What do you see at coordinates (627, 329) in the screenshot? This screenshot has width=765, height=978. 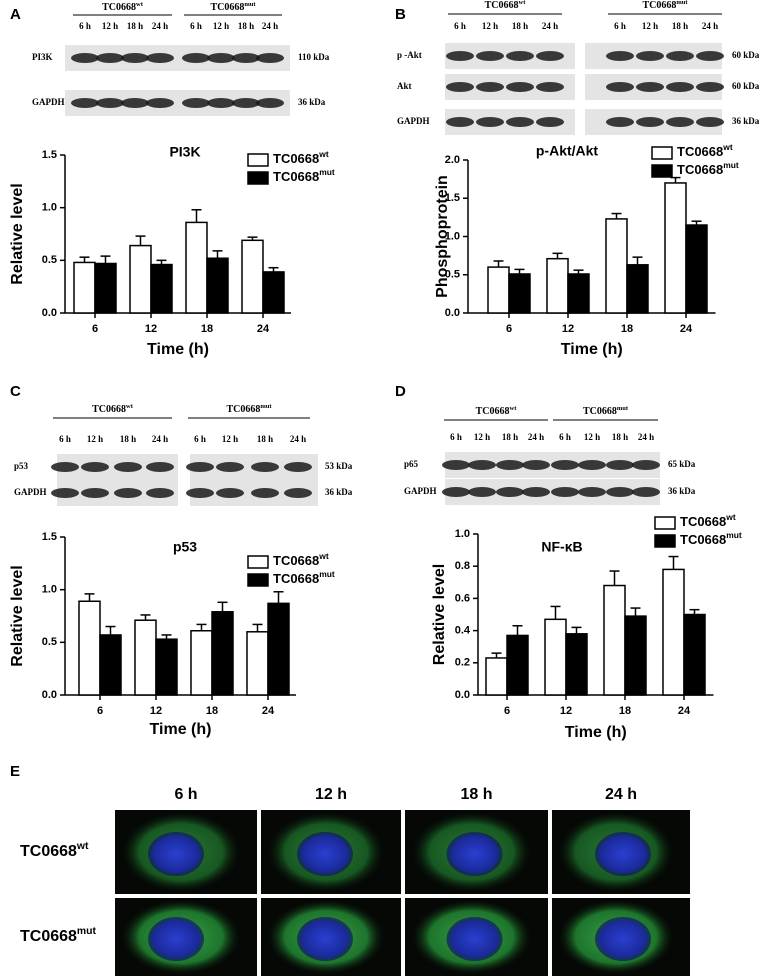 I see `x-tick-label: 18` at bounding box center [627, 329].